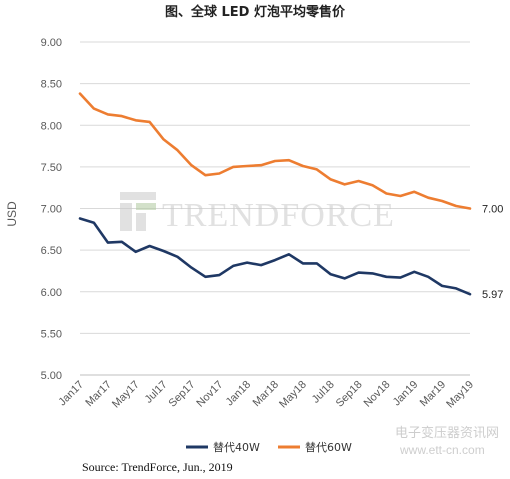 This screenshot has width=510, height=479. I want to click on site-watermark-url: www.ett-cn.com, so click(442, 450).